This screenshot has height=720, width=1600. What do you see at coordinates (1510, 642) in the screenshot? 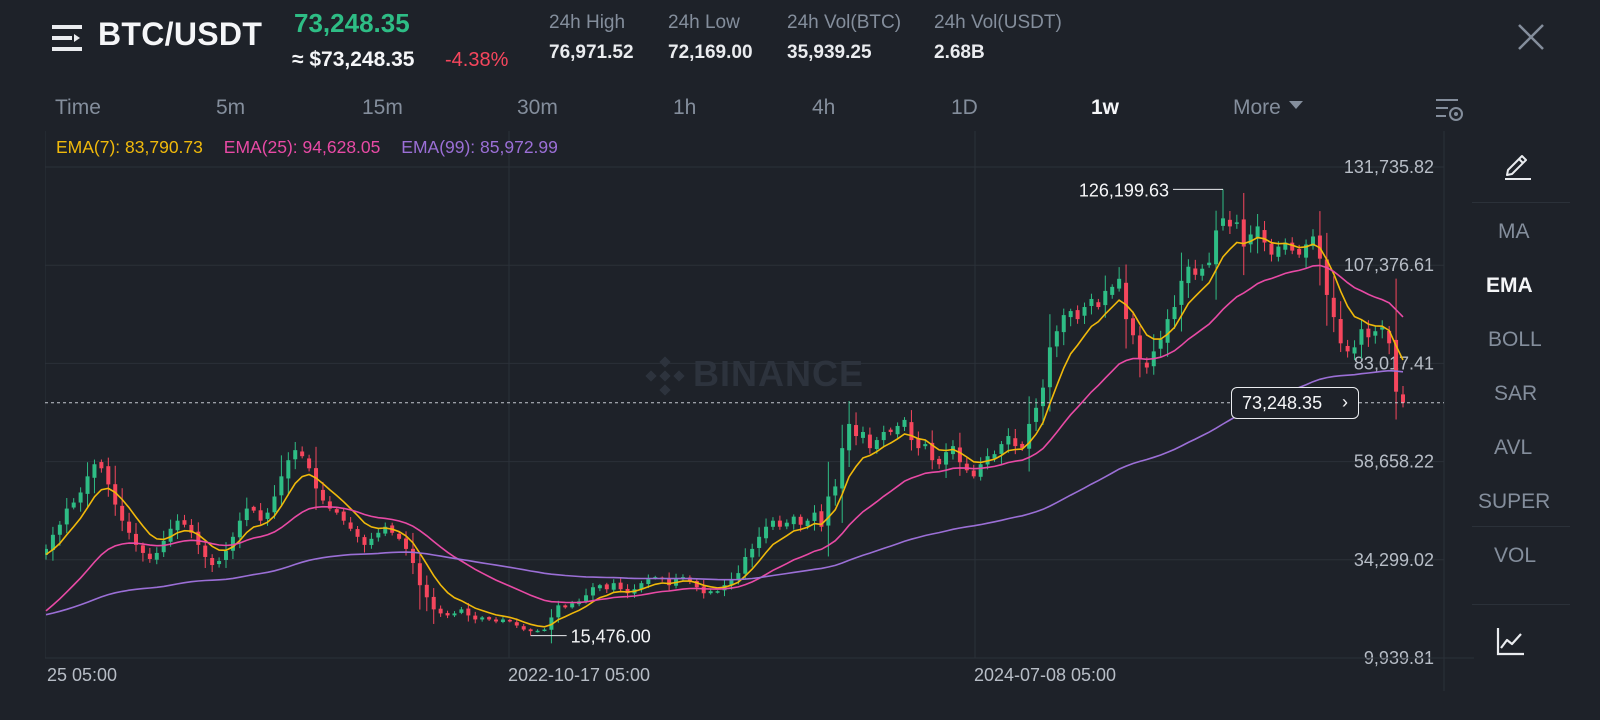
I see `chart-type-icon` at bounding box center [1510, 642].